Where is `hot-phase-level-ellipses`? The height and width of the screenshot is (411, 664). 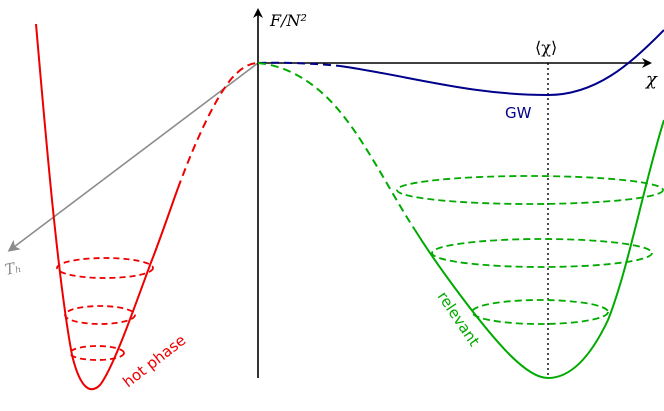 hot-phase-level-ellipses is located at coordinates (105, 309).